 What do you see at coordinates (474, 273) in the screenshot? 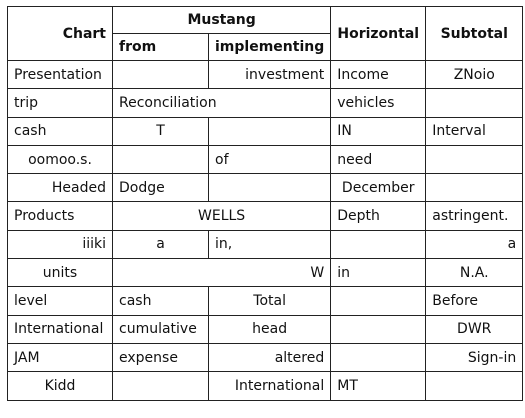
I see `table-cell: N.A.` at bounding box center [474, 273].